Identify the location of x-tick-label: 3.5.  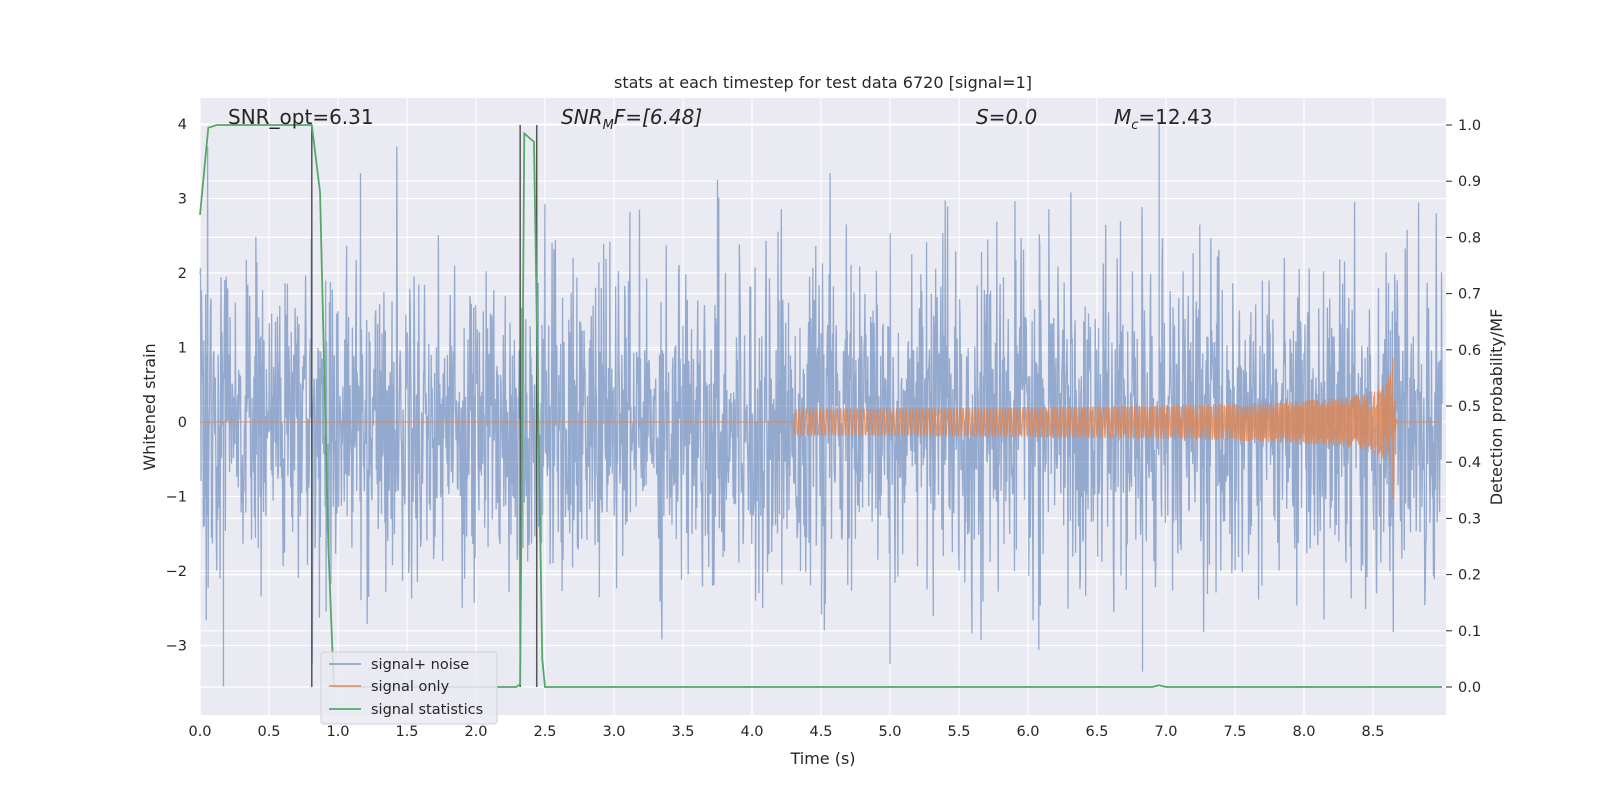
(682, 732).